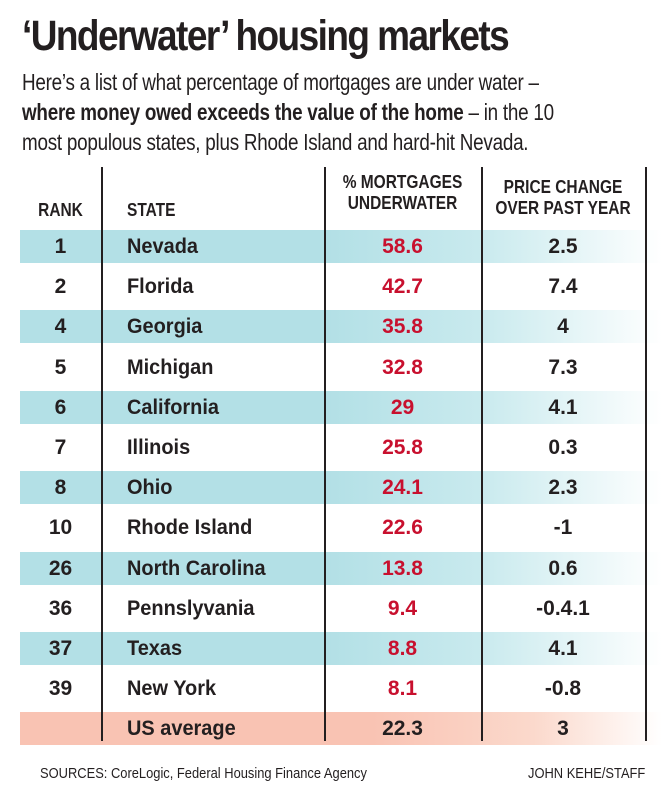  Describe the element at coordinates (563, 689) in the screenshot. I see `price-change-cell: -0.8` at that location.